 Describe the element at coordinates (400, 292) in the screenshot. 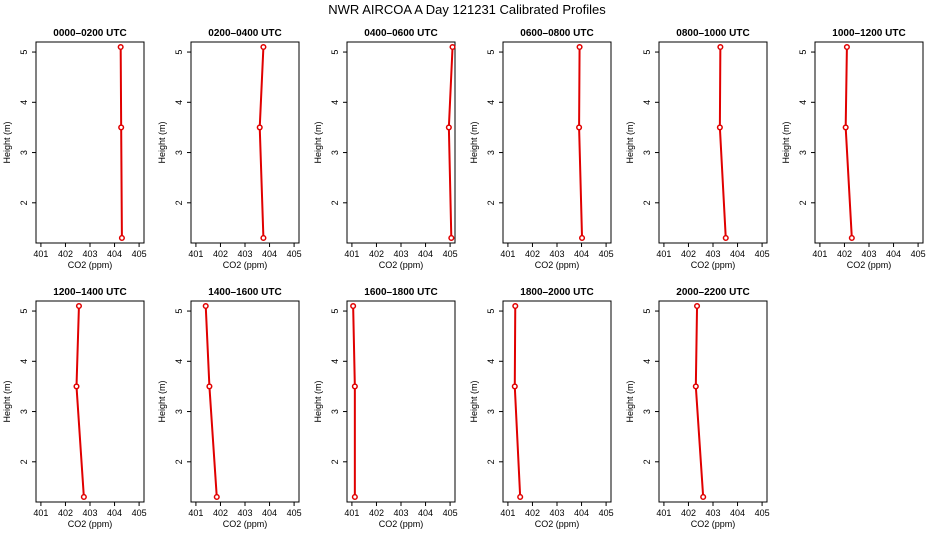

I see `panel-title: 1600–1800 UTC` at that location.